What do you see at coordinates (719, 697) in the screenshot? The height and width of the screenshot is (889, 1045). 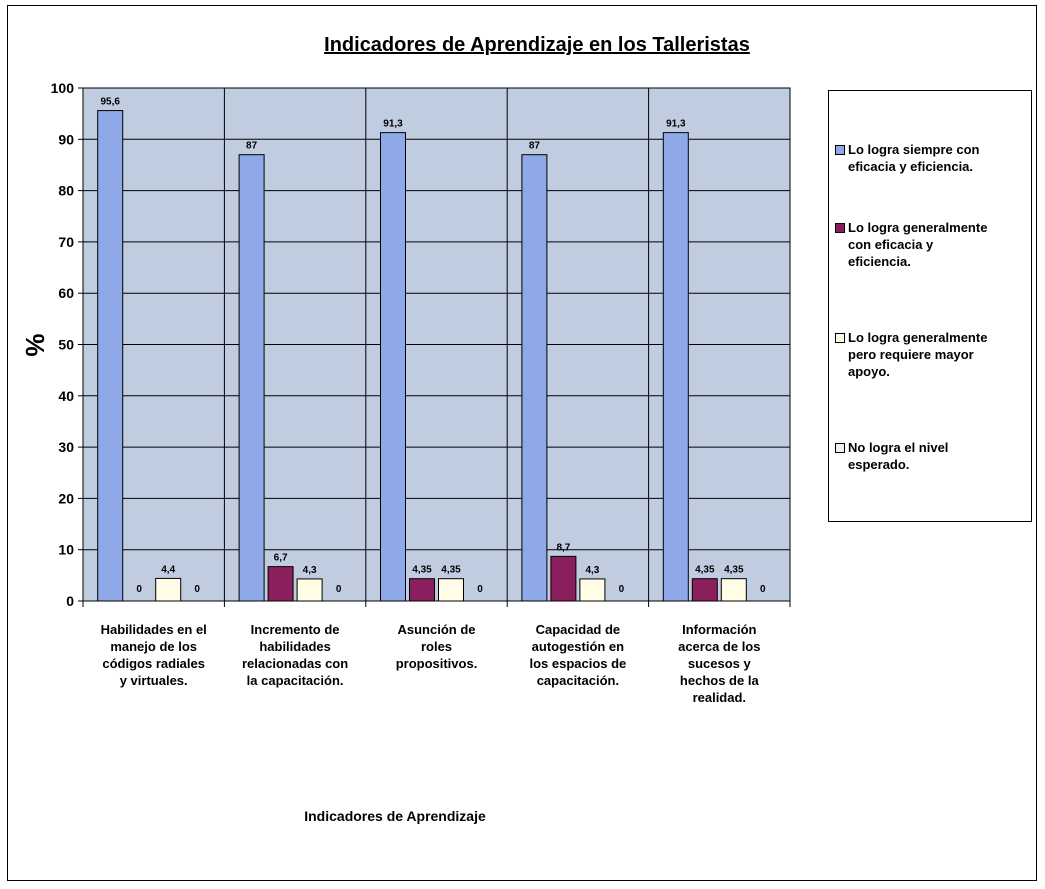 I see `category-label-line: realidad.` at bounding box center [719, 697].